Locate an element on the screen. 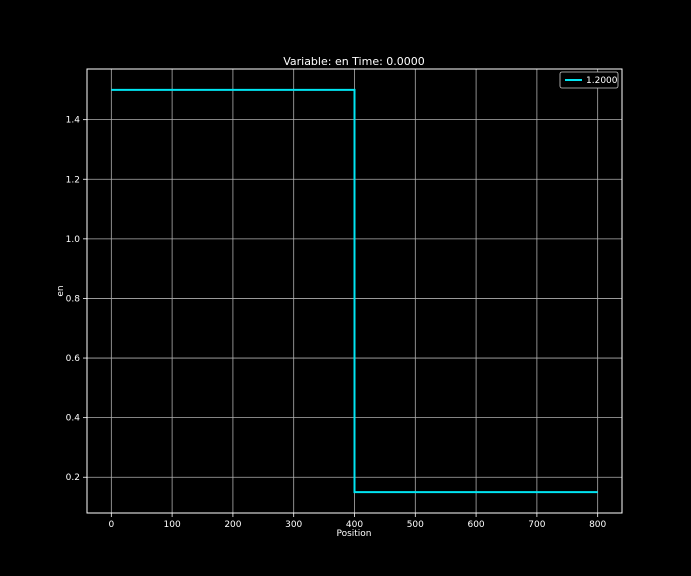 The height and width of the screenshot is (576, 691). x-tick-label: 700 is located at coordinates (536, 525).